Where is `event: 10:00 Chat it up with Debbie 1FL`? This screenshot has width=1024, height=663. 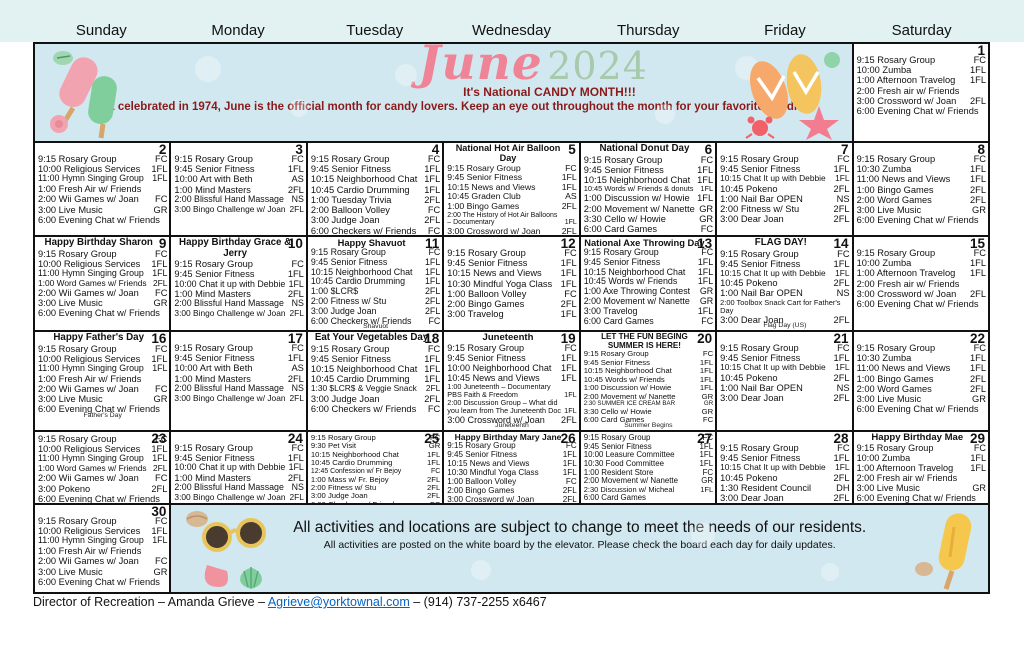 event: 10:00 Chat it up with Debbie 1FL is located at coordinates (239, 283).